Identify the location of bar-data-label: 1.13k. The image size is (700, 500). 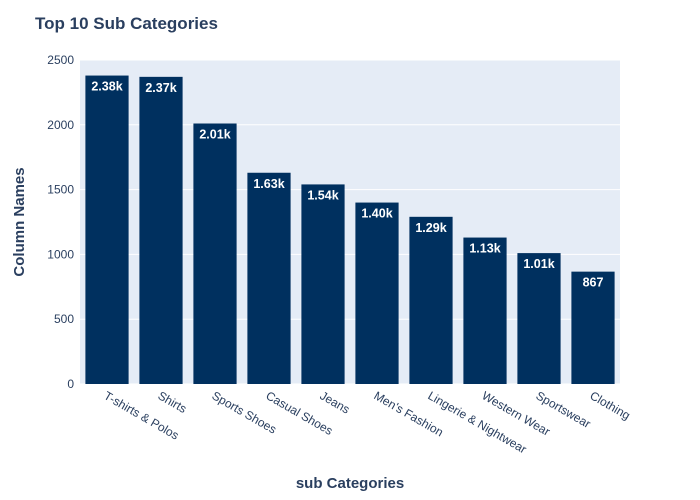
(484, 249).